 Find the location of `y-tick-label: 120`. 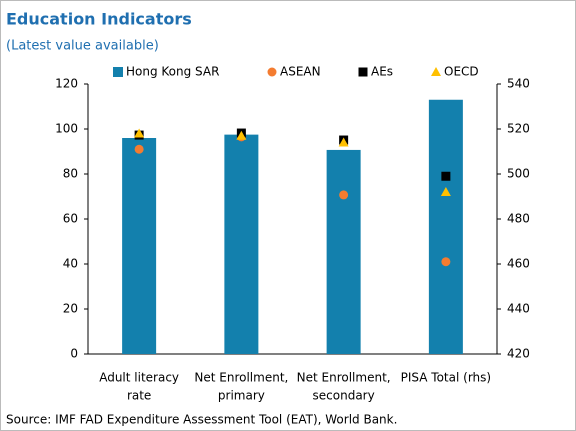

y-tick-label: 120 is located at coordinates (66, 84).